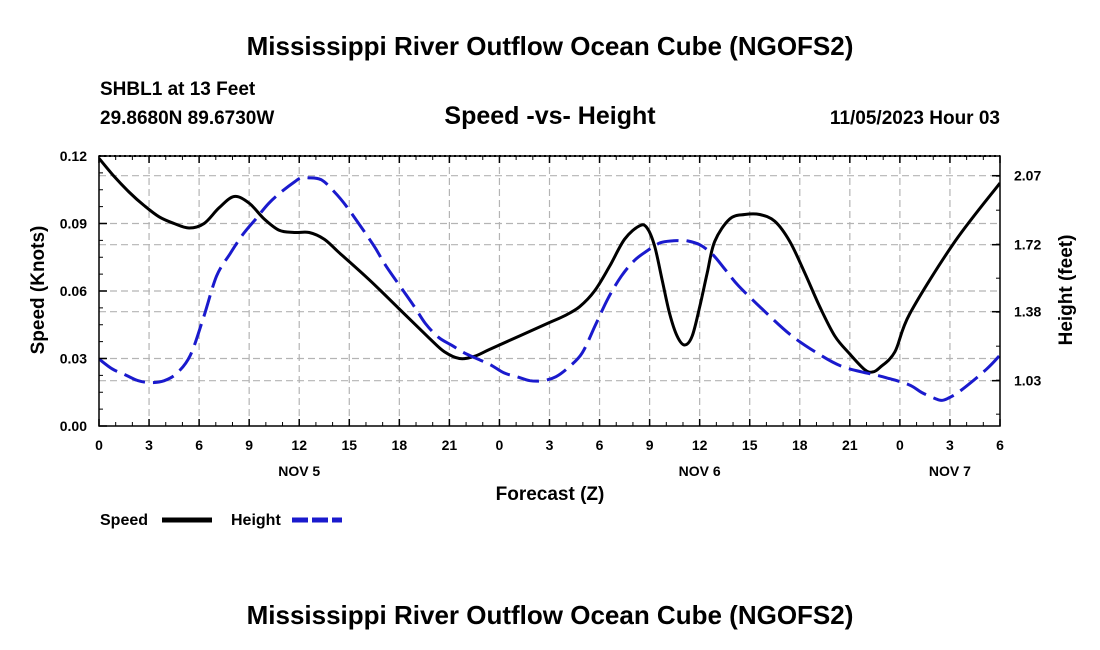  I want to click on legend: Speed Height, so click(221, 520).